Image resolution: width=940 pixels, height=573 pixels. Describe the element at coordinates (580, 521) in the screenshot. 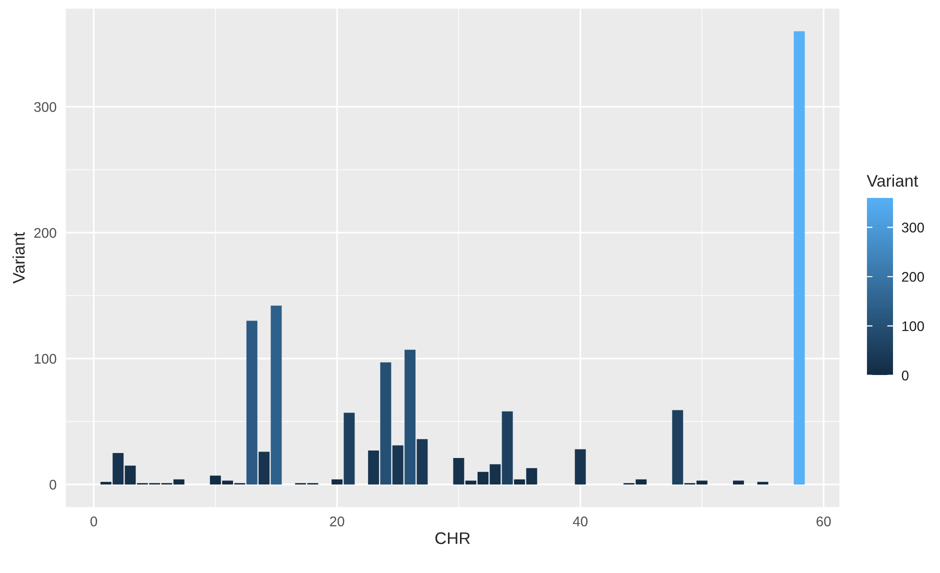

I see `x-tick-label: 40` at that location.